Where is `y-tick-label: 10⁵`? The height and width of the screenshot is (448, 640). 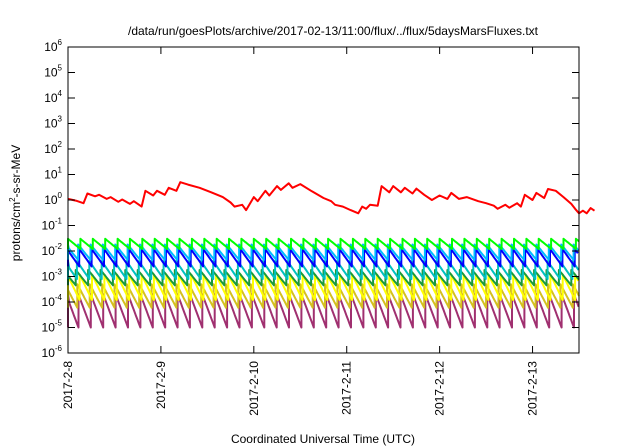
y-tick-label: 10⁵ is located at coordinates (53, 72).